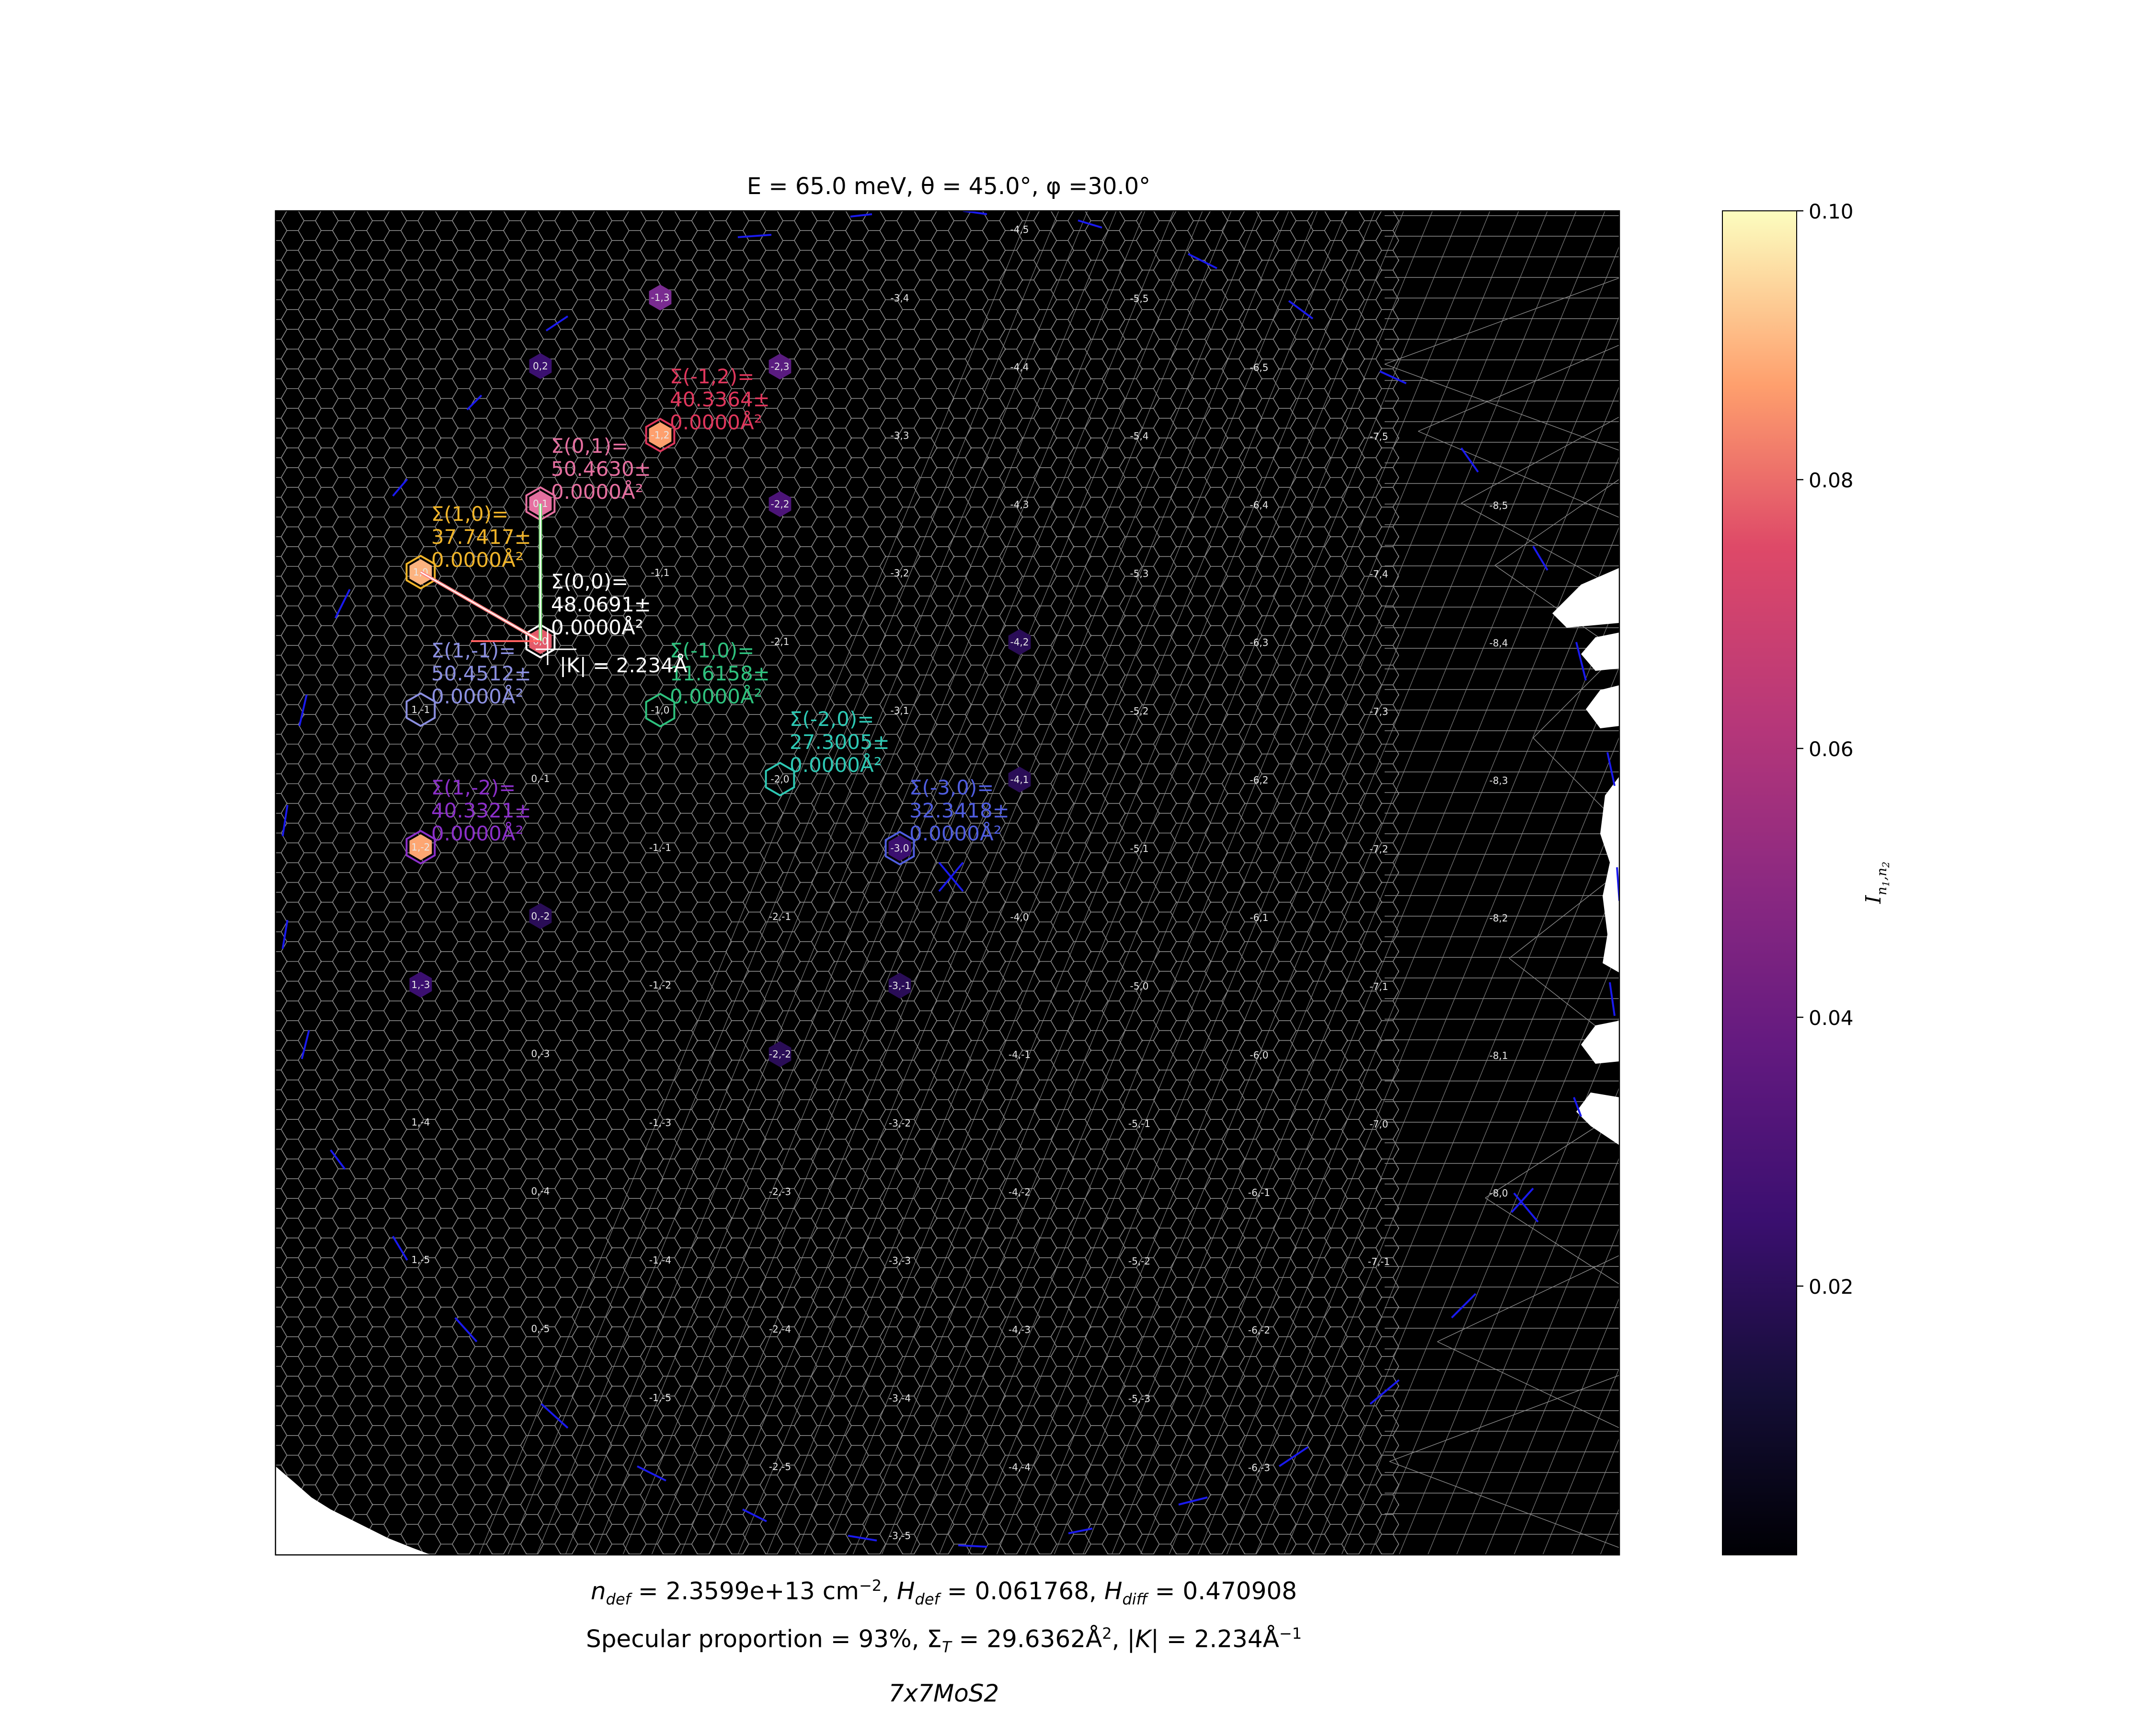 The width and height of the screenshot is (2156, 1725). I want to click on peak-label: -2,0, so click(779, 779).